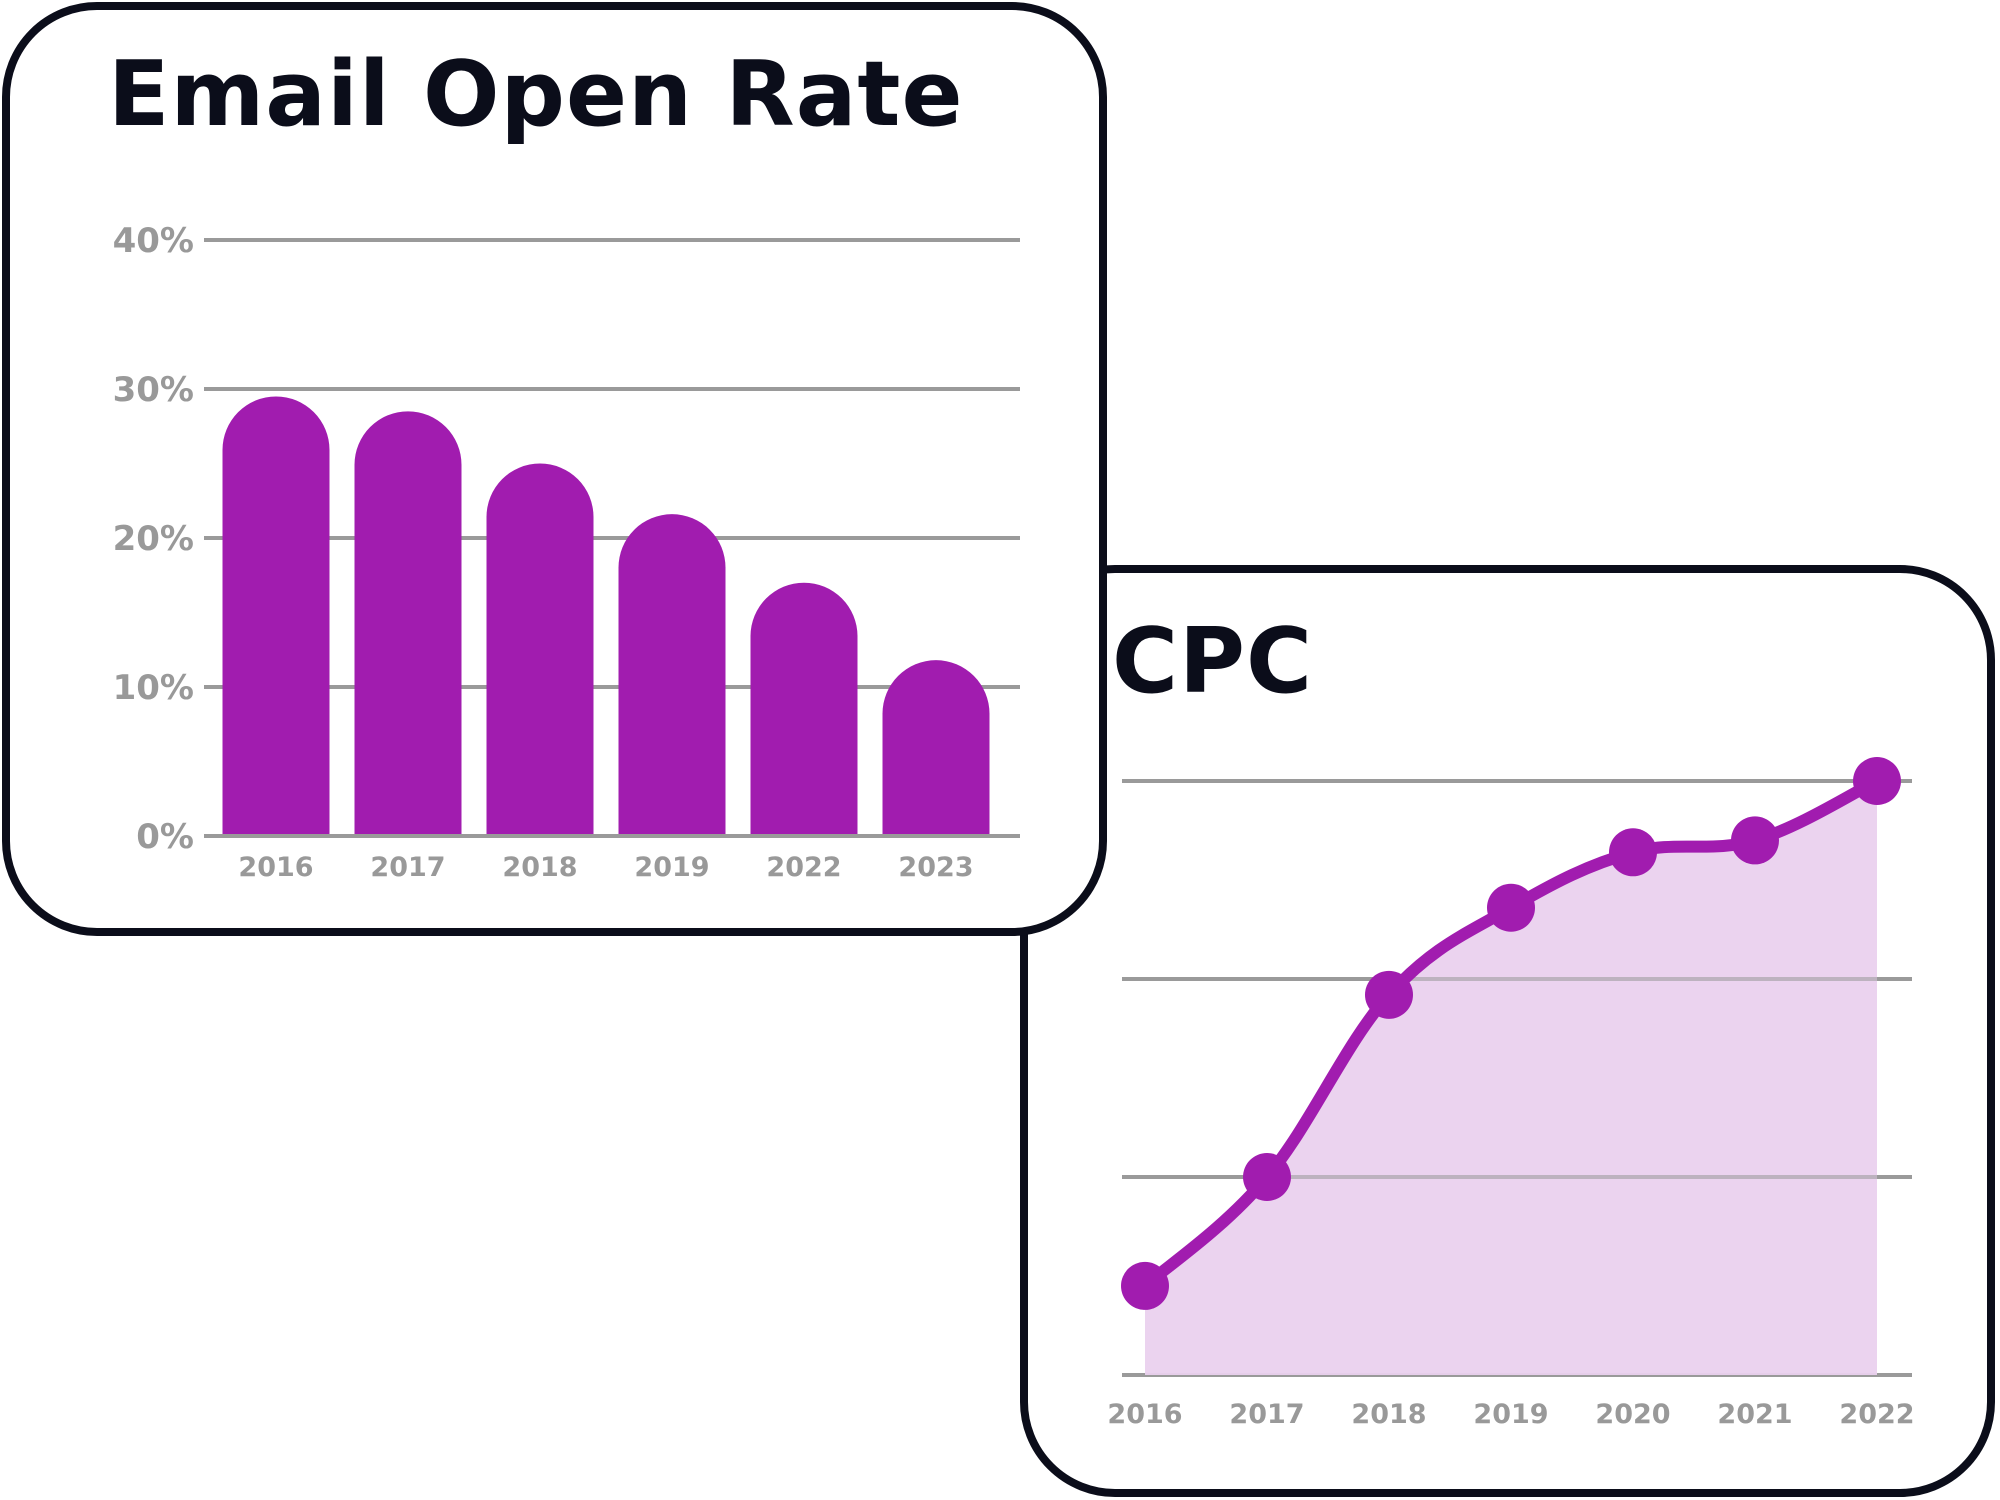 The width and height of the screenshot is (2000, 1500). Describe the element at coordinates (935, 867) in the screenshot. I see `x-tick-label: 2023` at that location.